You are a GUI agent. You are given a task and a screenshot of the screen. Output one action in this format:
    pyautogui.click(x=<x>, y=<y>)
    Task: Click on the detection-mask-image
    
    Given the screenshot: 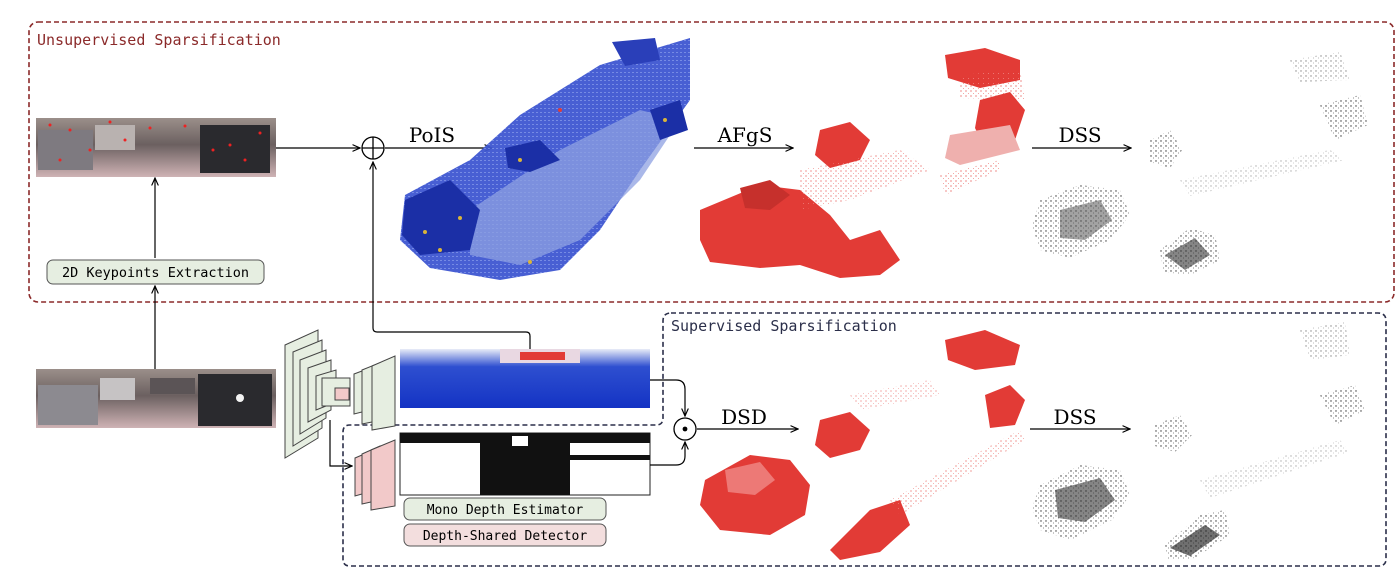 What is the action you would take?
    pyautogui.click(x=525, y=464)
    